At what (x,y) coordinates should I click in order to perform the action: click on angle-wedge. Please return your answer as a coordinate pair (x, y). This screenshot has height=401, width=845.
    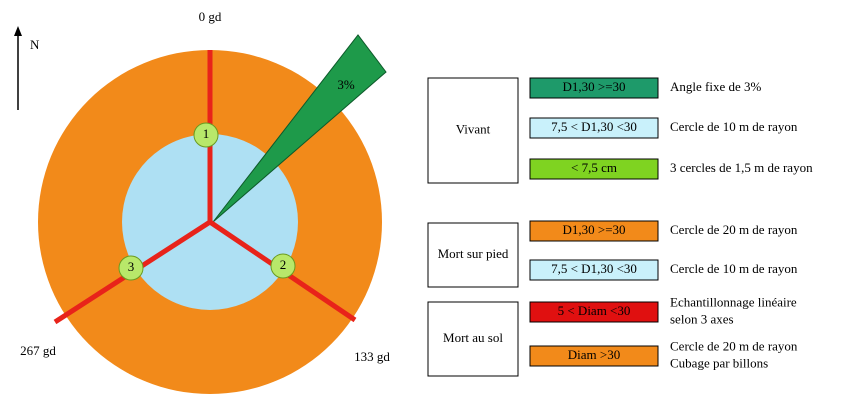
    Looking at the image, I should click on (299, 128).